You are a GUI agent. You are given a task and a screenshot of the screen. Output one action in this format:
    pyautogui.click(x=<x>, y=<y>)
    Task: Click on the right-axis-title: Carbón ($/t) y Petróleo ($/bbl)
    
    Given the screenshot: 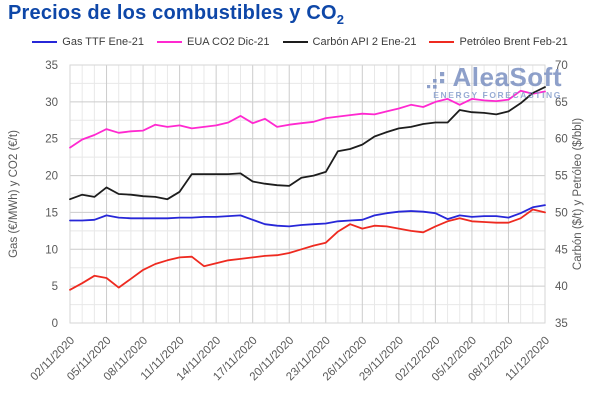 What is the action you would take?
    pyautogui.click(x=578, y=194)
    